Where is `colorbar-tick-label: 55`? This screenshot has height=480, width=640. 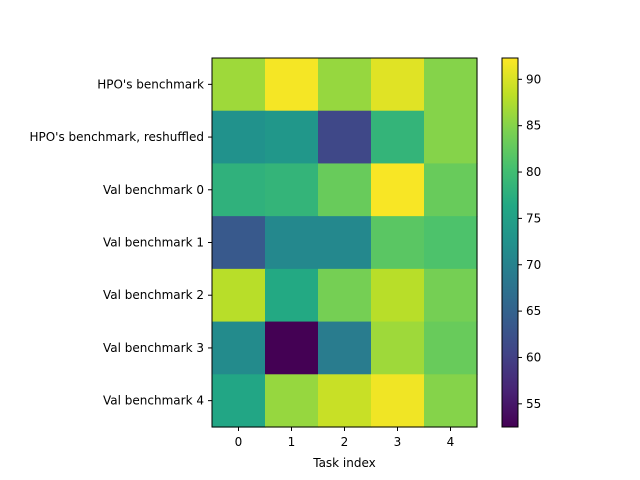 colorbar-tick-label: 55 is located at coordinates (533, 404).